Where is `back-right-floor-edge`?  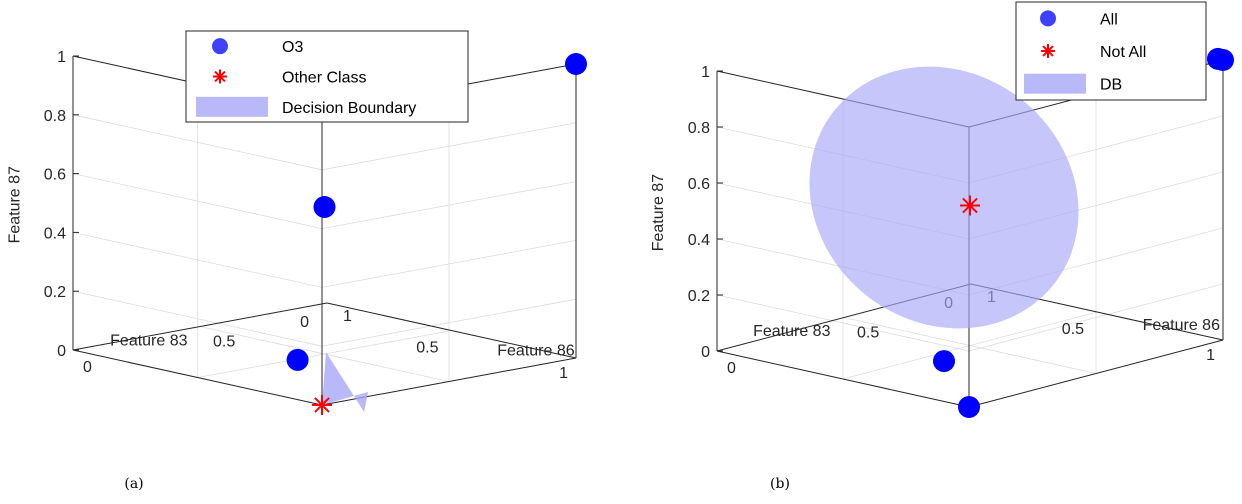
back-right-floor-edge is located at coordinates (1096, 373).